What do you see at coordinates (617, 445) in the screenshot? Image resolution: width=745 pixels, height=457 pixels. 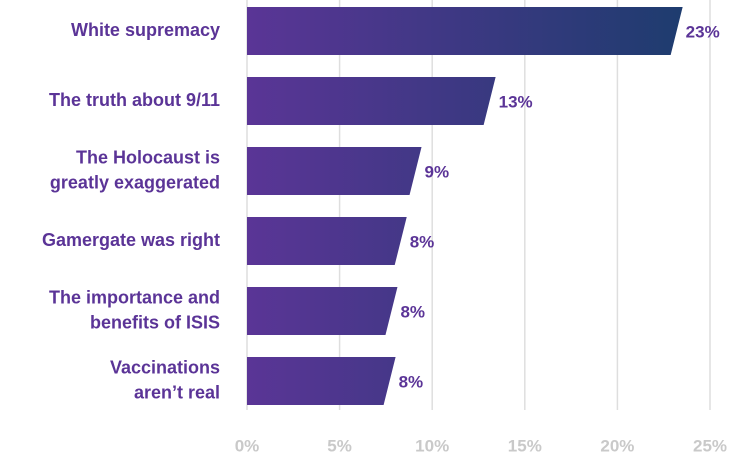 I see `x-tick-label: 20%` at bounding box center [617, 445].